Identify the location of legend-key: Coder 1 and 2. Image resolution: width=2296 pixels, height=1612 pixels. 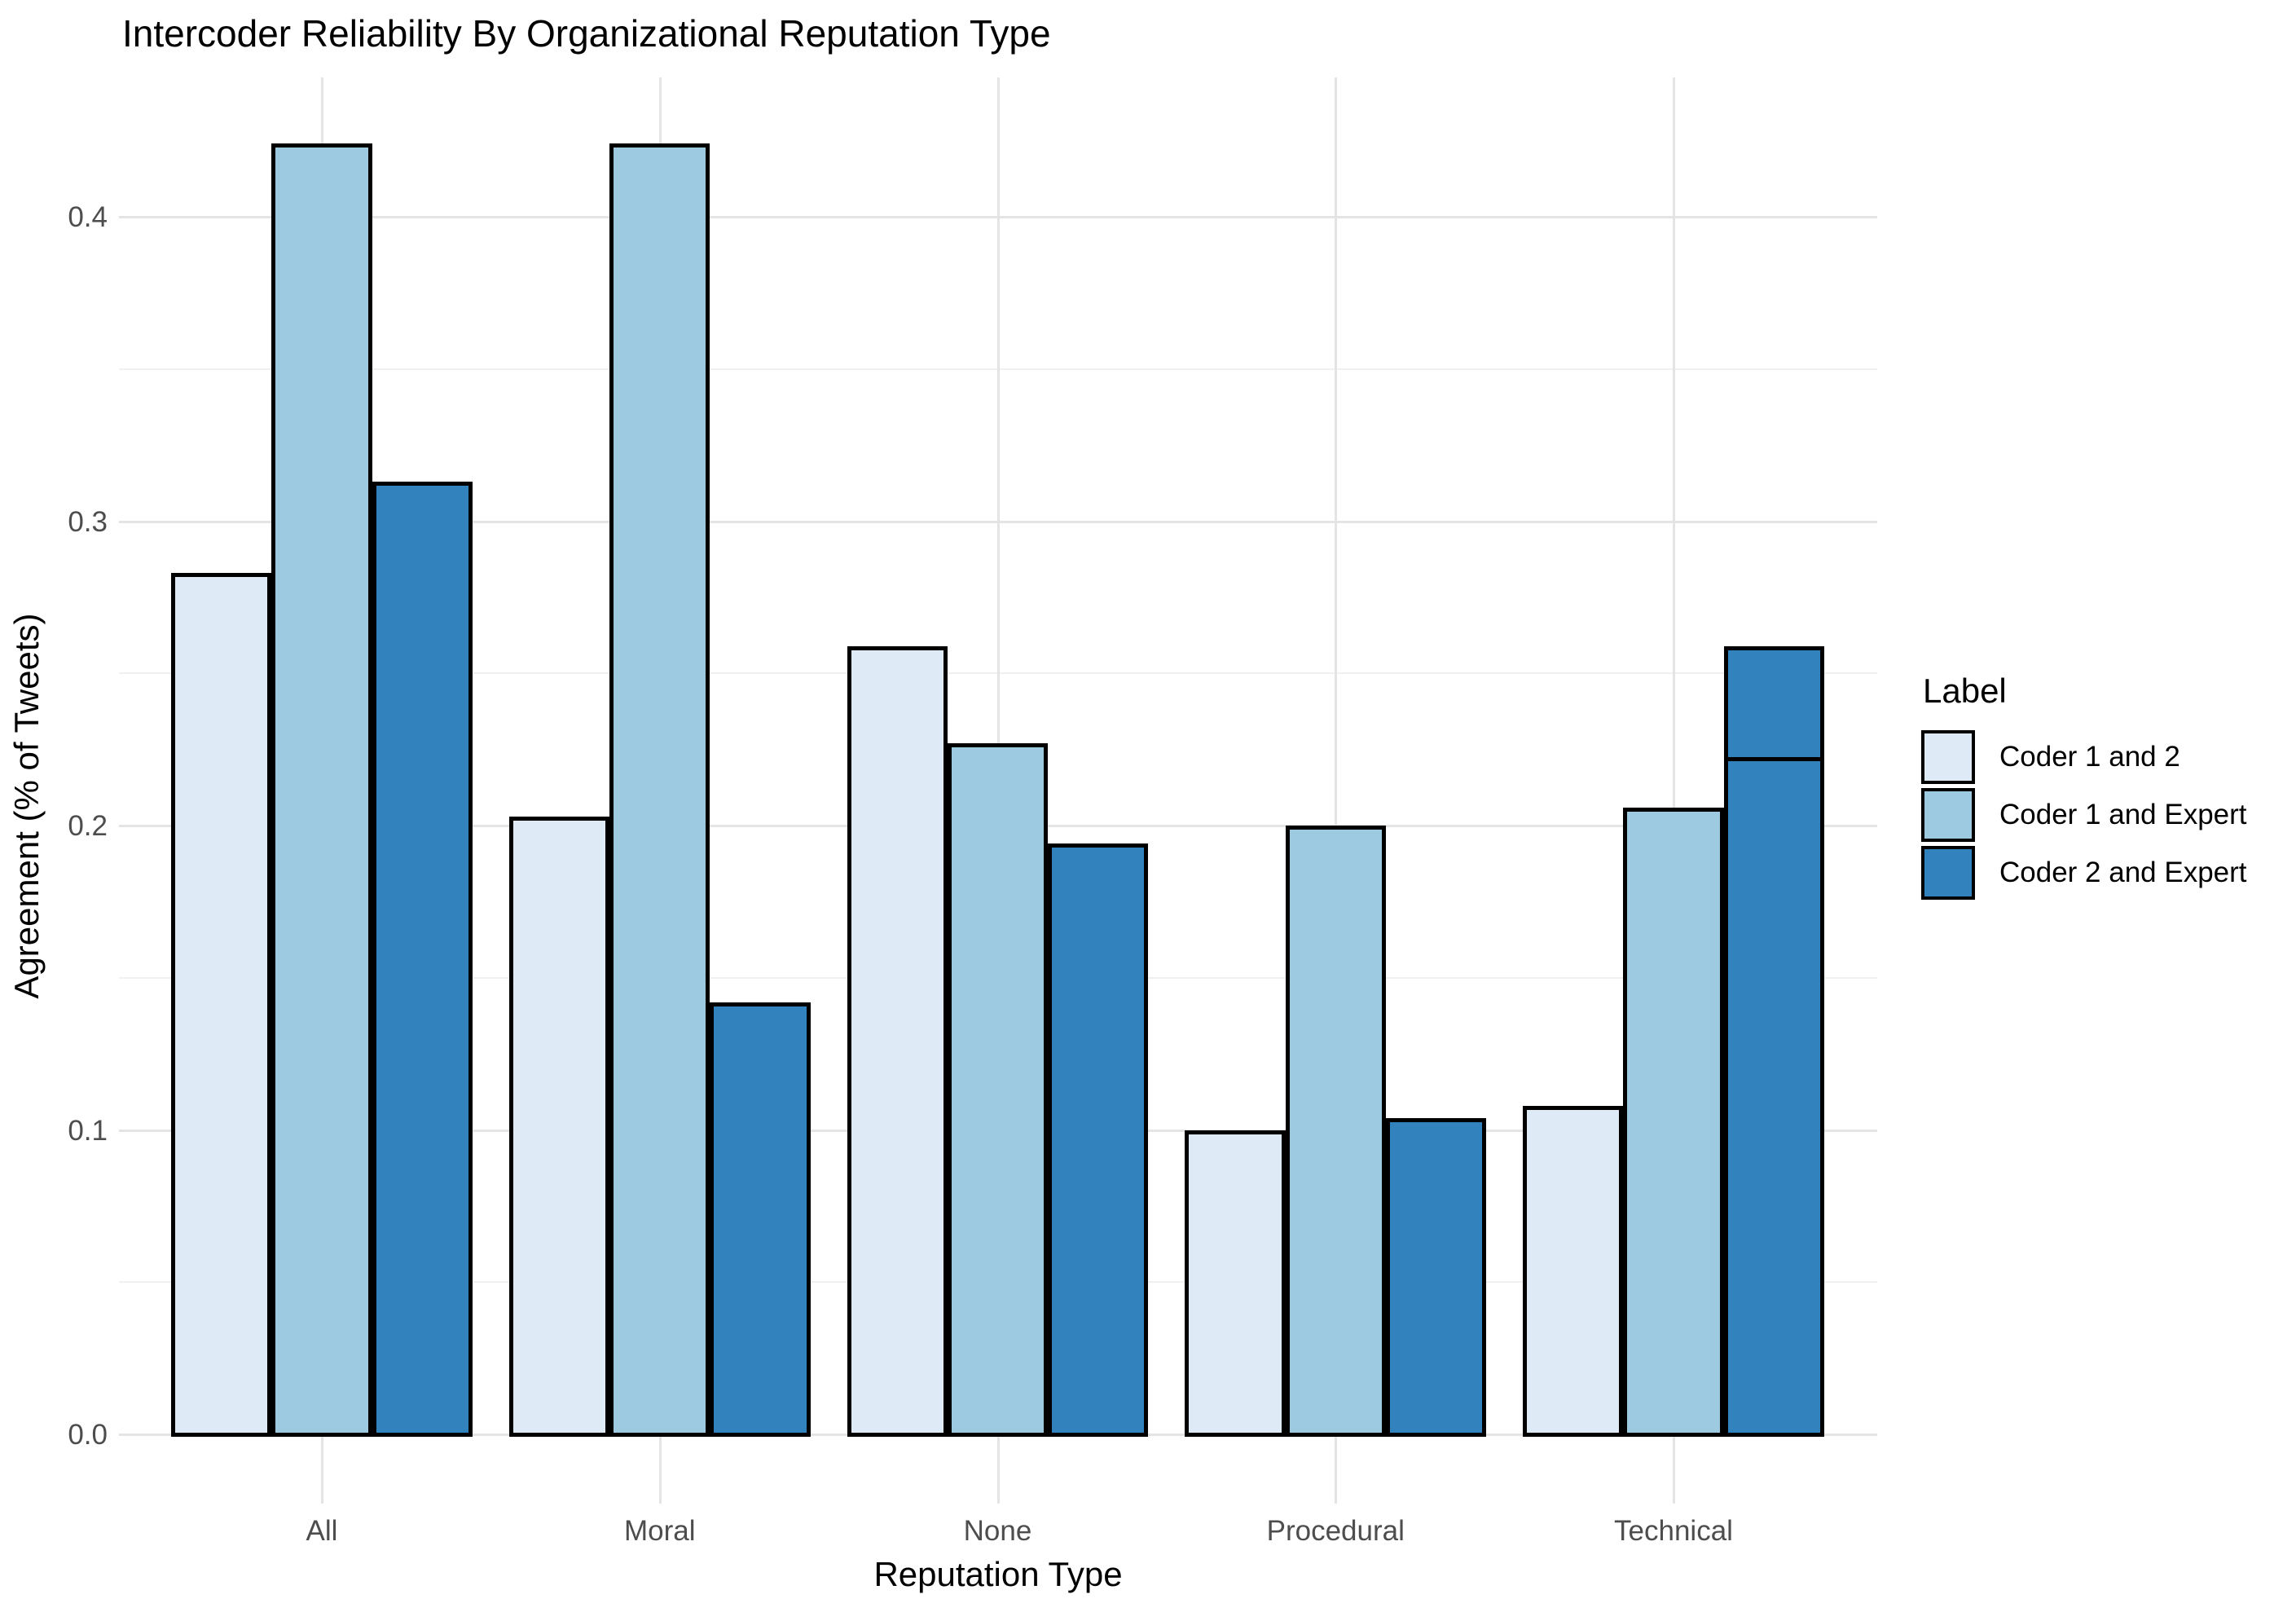
(2100, 757).